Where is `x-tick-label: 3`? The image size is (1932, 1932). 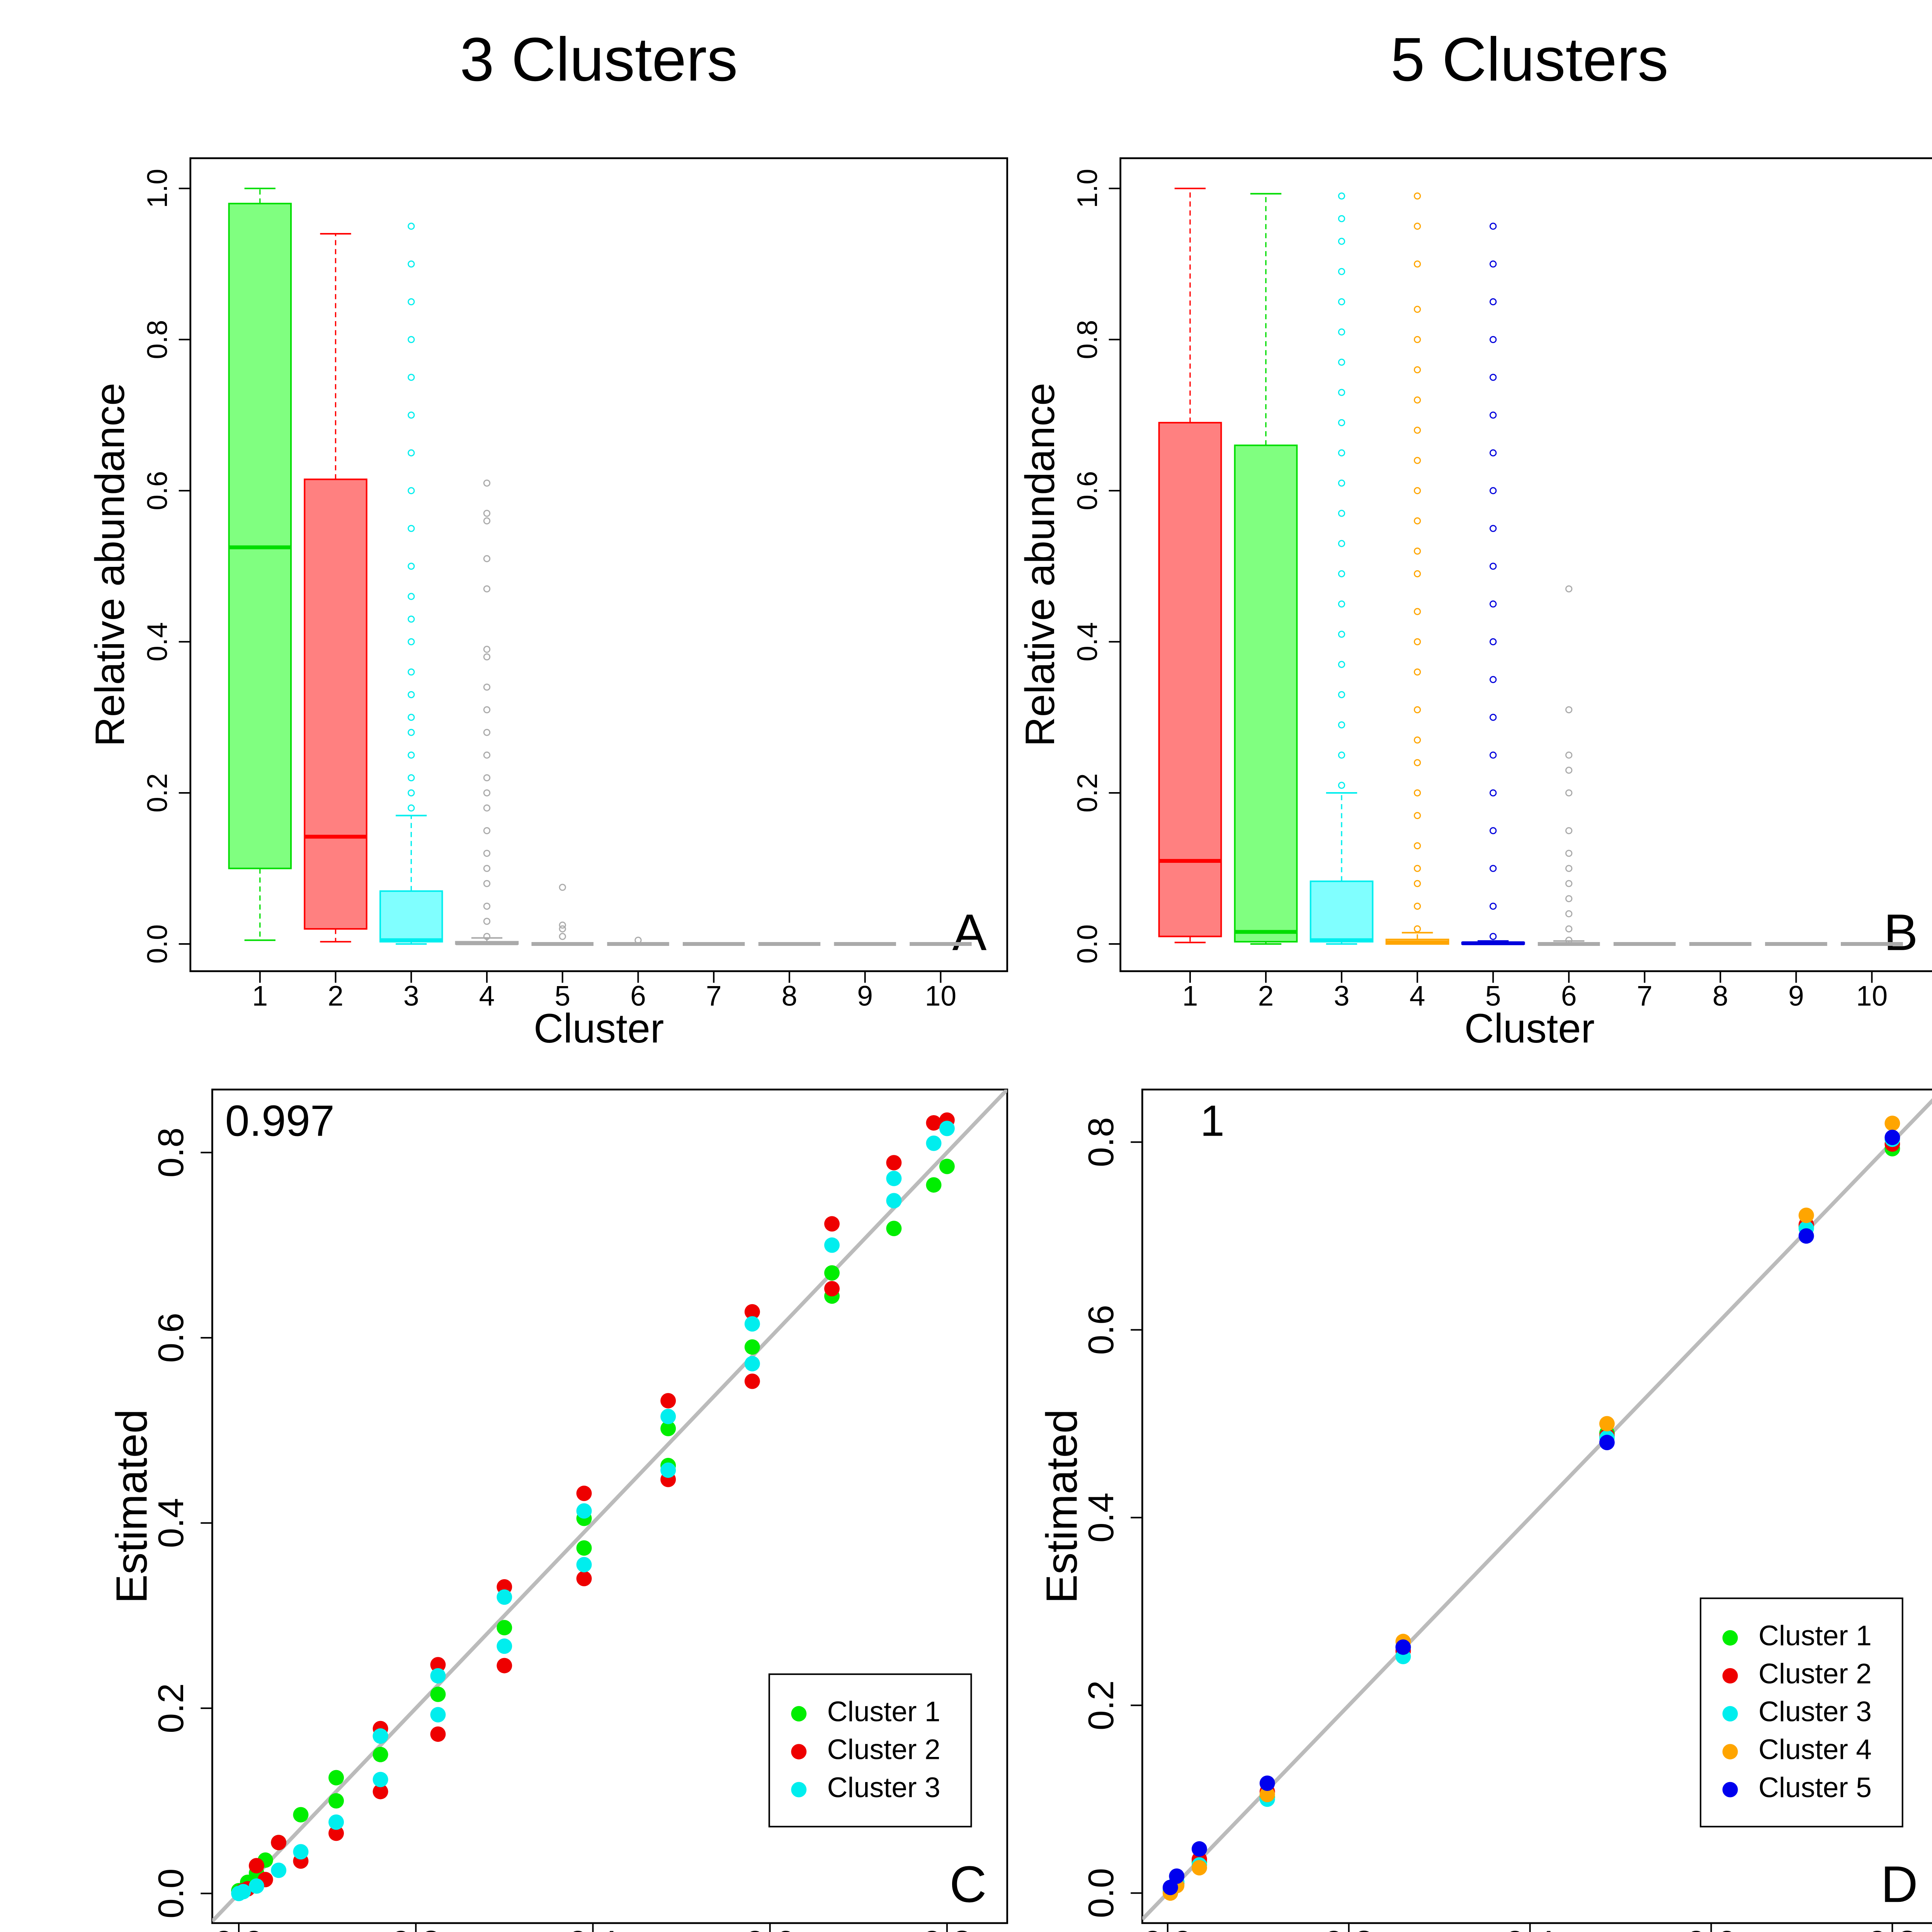 x-tick-label: 3 is located at coordinates (411, 996).